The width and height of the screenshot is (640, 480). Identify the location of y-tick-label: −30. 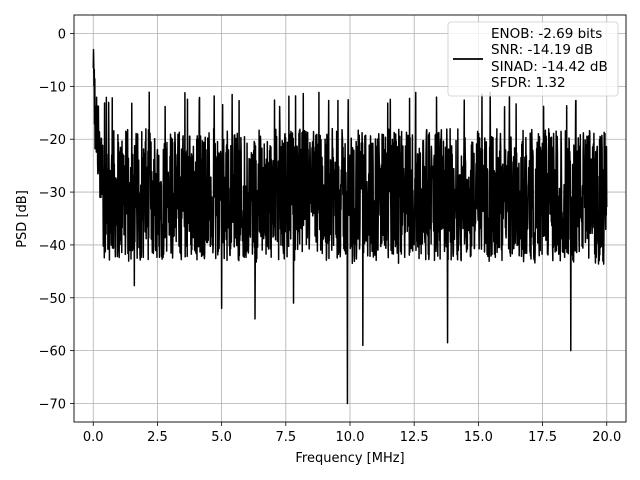
(52, 193).